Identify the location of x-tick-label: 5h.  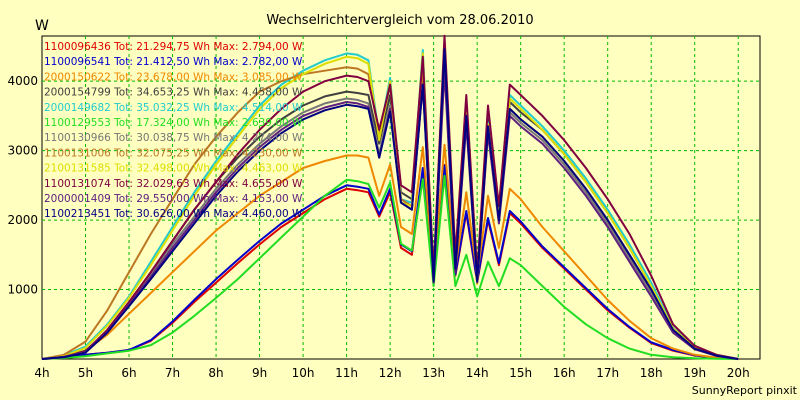
(85, 373).